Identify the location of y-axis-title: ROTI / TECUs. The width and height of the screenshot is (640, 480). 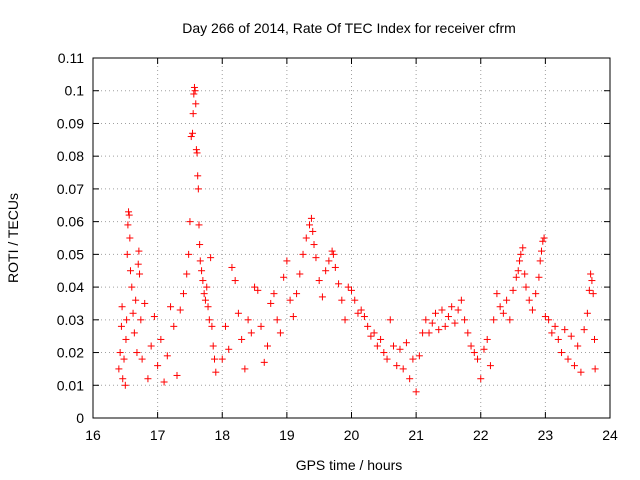
(13, 238).